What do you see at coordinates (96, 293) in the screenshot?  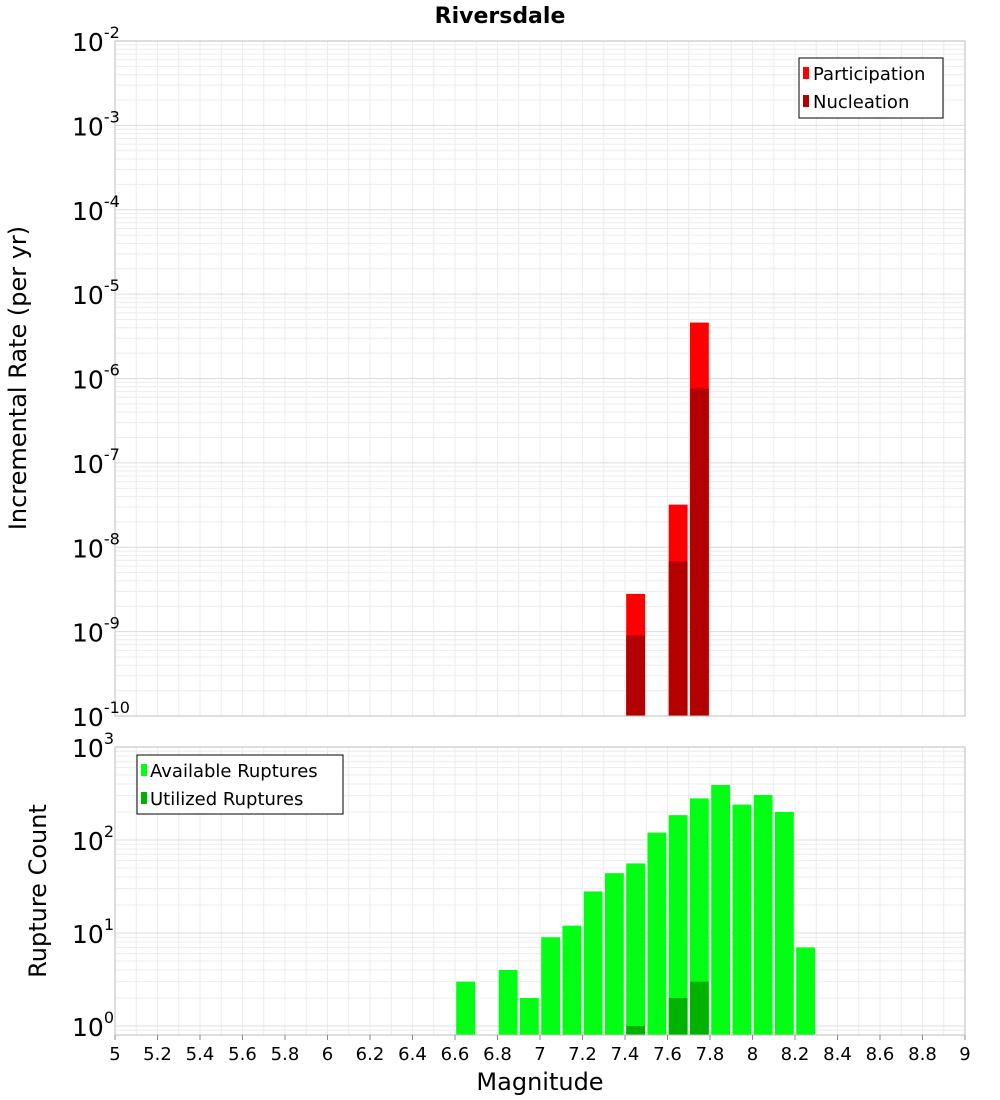 I see `y-tick-label: 10⁻⁵` at bounding box center [96, 293].